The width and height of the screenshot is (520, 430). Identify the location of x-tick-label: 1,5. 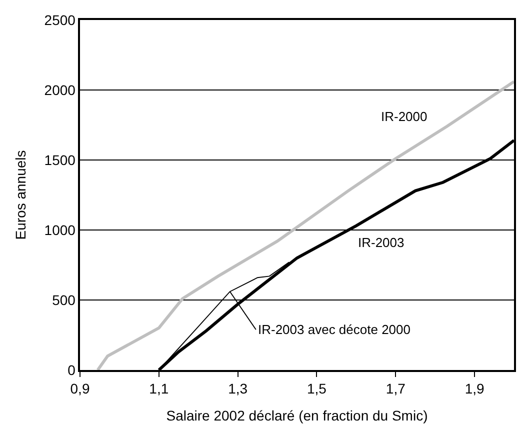
(316, 388).